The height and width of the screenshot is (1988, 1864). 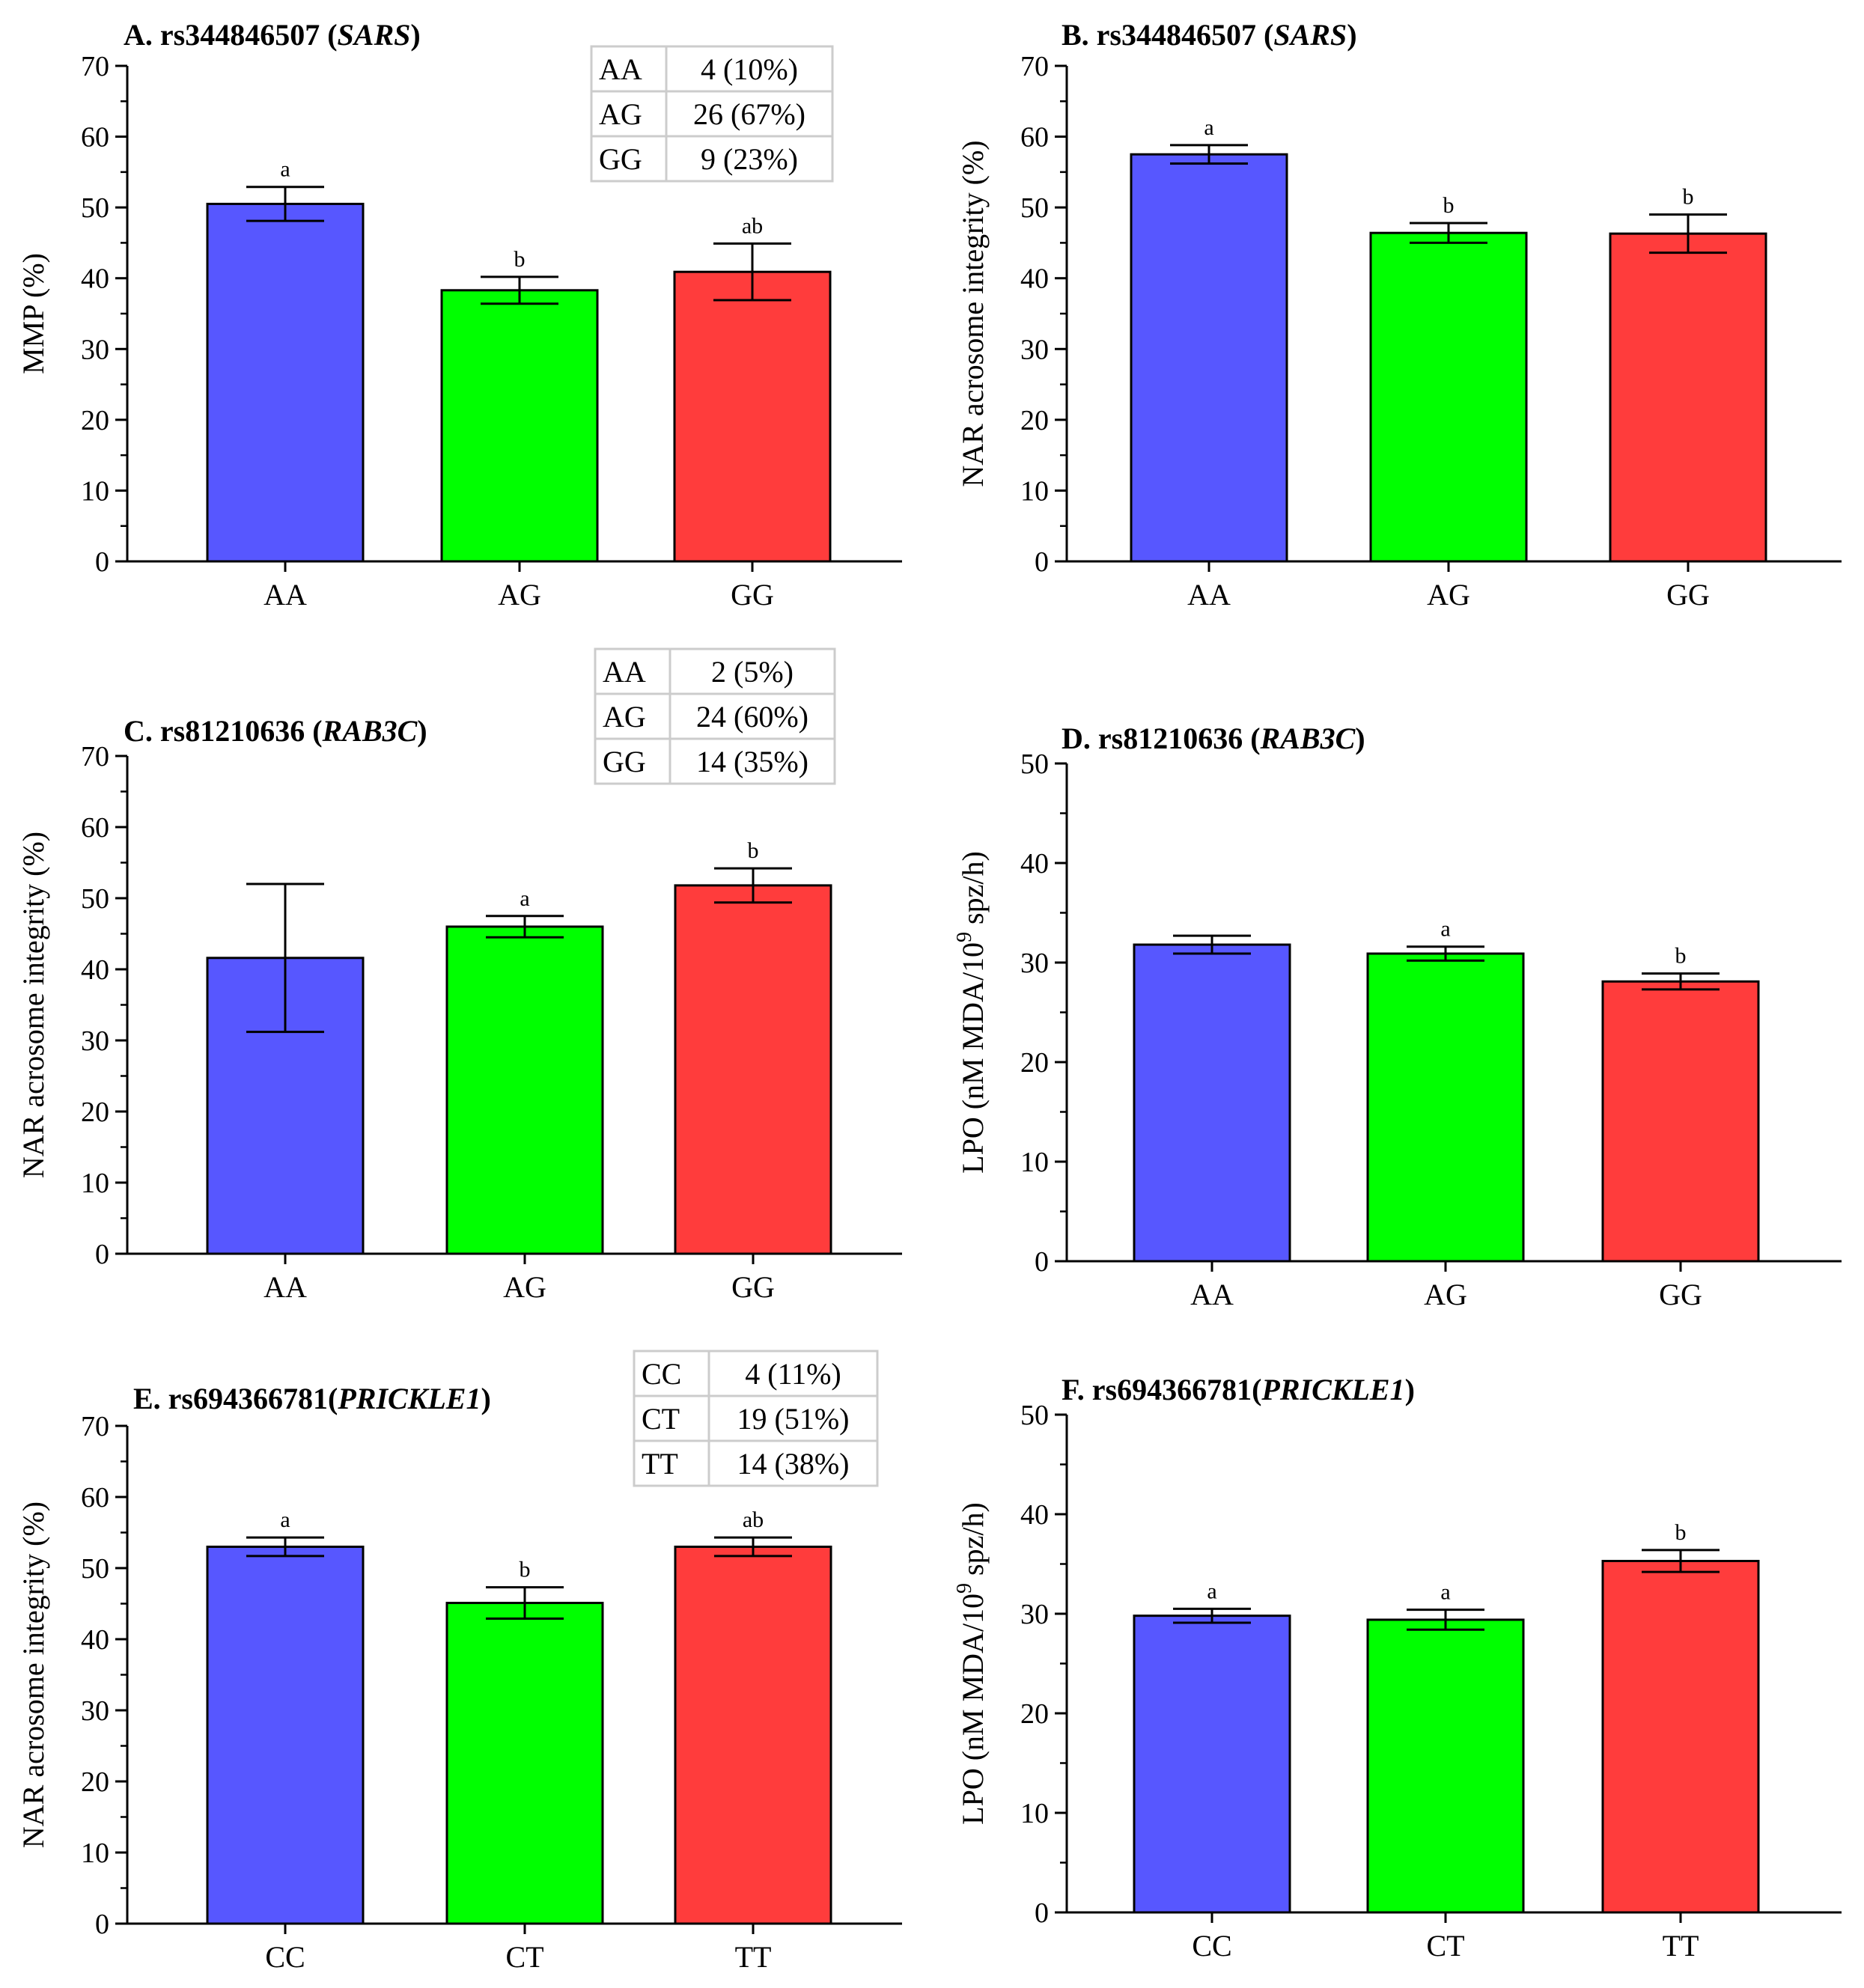 What do you see at coordinates (973, 1709) in the screenshot?
I see `y-label-main: LPO (nM MDA/10` at bounding box center [973, 1709].